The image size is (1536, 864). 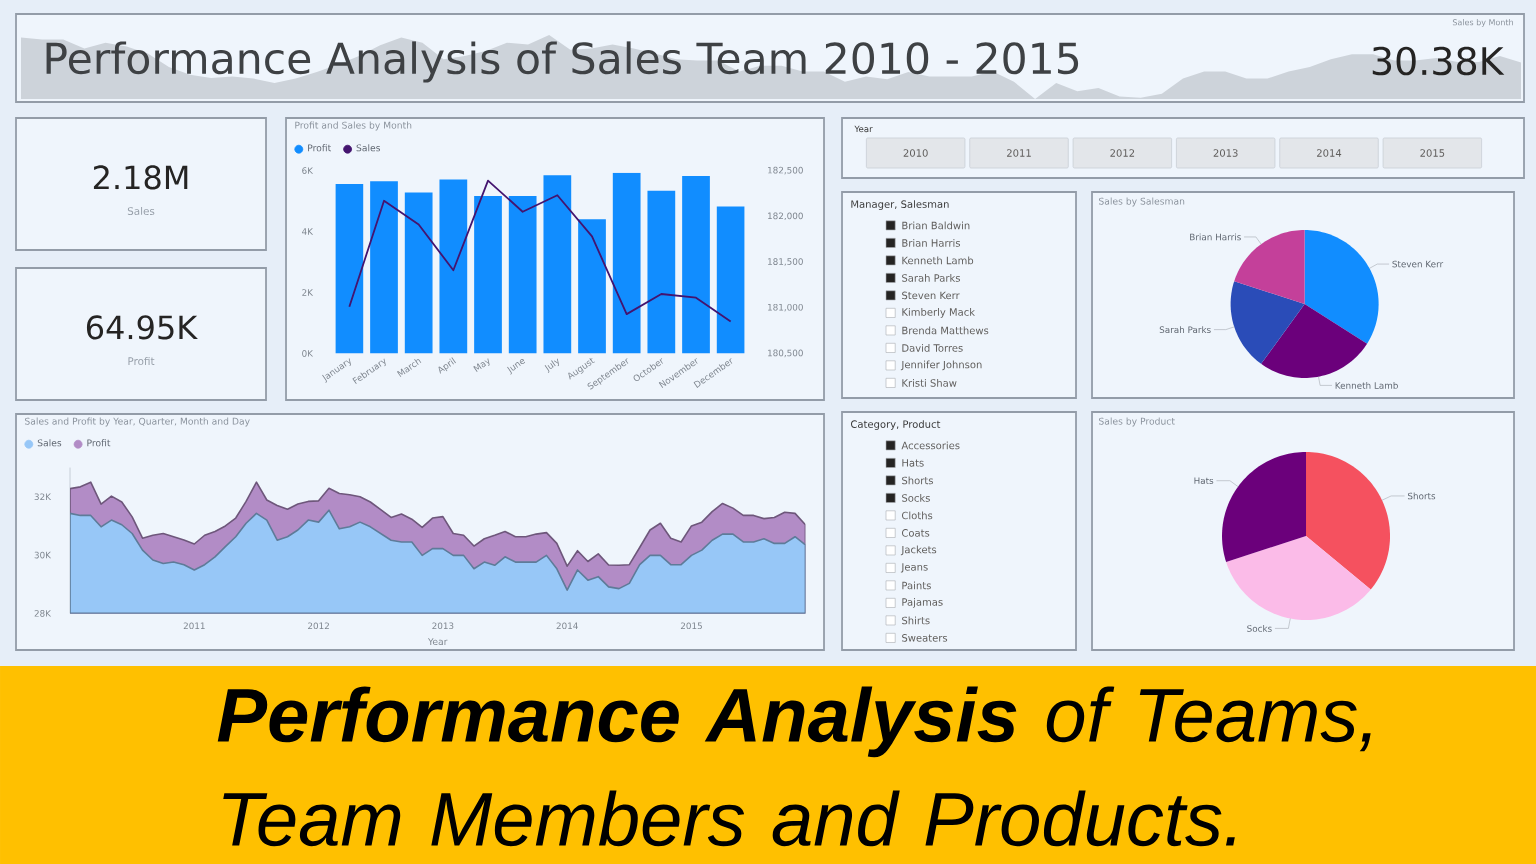 I want to click on text: Performance Analysis of Sales Team 2010 - 2015, so click(x=562, y=62).